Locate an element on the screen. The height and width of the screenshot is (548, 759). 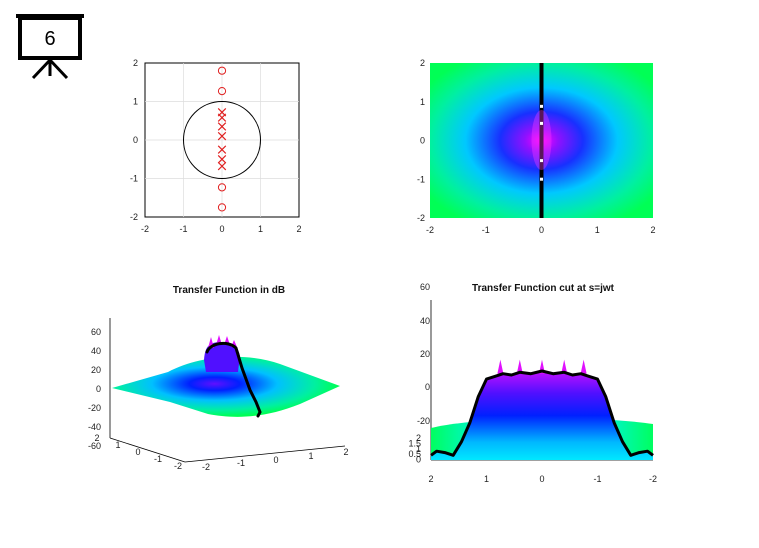
unit-circle is located at coordinates (222, 140).